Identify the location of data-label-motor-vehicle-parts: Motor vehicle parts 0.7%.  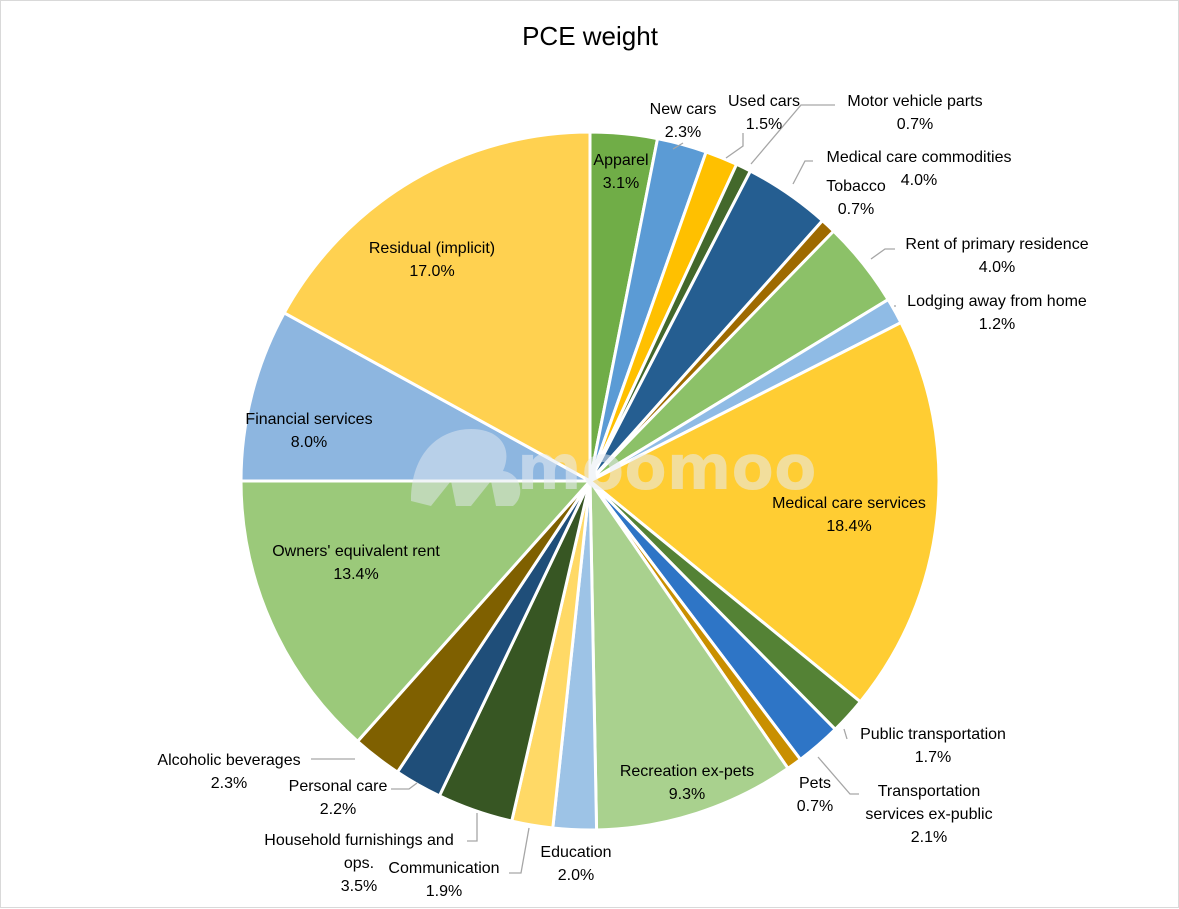
(914, 113).